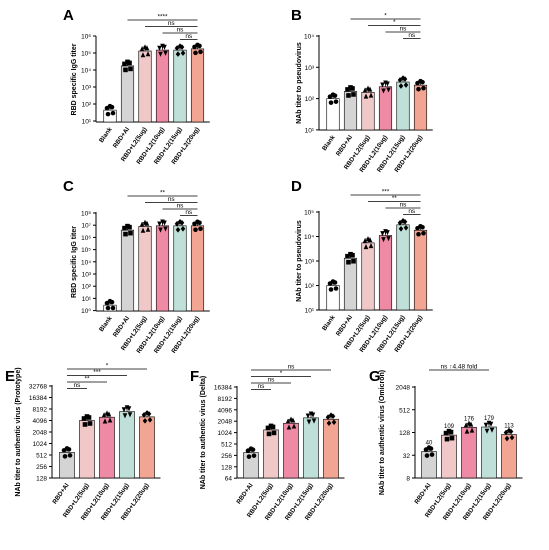 The image size is (549, 550). What do you see at coordinates (86, 54) in the screenshot?
I see `panel-A-ytick-label: 10⁵` at bounding box center [86, 54].